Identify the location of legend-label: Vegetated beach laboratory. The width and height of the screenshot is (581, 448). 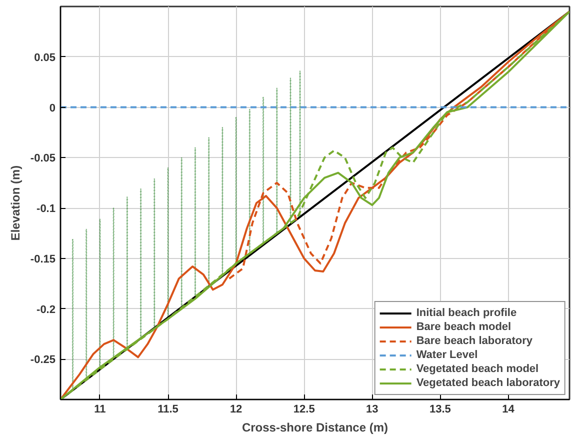
(488, 383).